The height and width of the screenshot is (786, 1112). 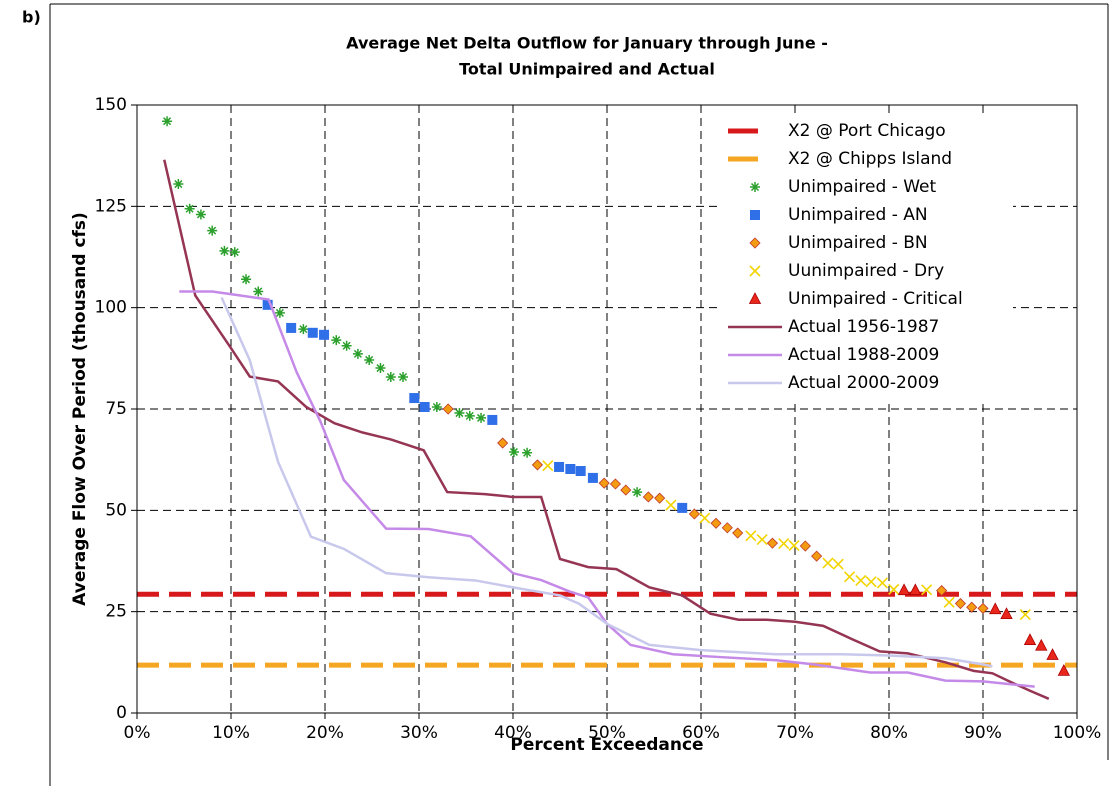 I want to click on legend-label: X2 @ Port Chicago, so click(x=867, y=131).